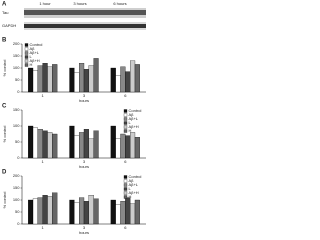  Describe the element at coordinates (4, 5) in the screenshot. I see `panel-label: A` at that location.